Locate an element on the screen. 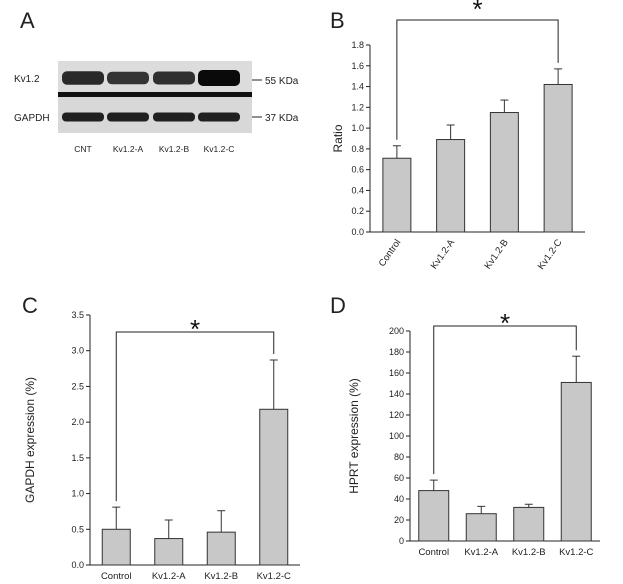 This screenshot has width=623, height=584. y-tick-label: 100 is located at coordinates (396, 436).